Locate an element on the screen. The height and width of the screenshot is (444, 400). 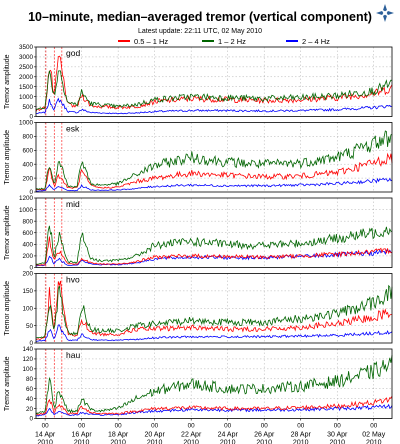
legend: 0.5 – 1 Hz 1 – 2 Hz 2 – 4 Hz is located at coordinates (224, 41).